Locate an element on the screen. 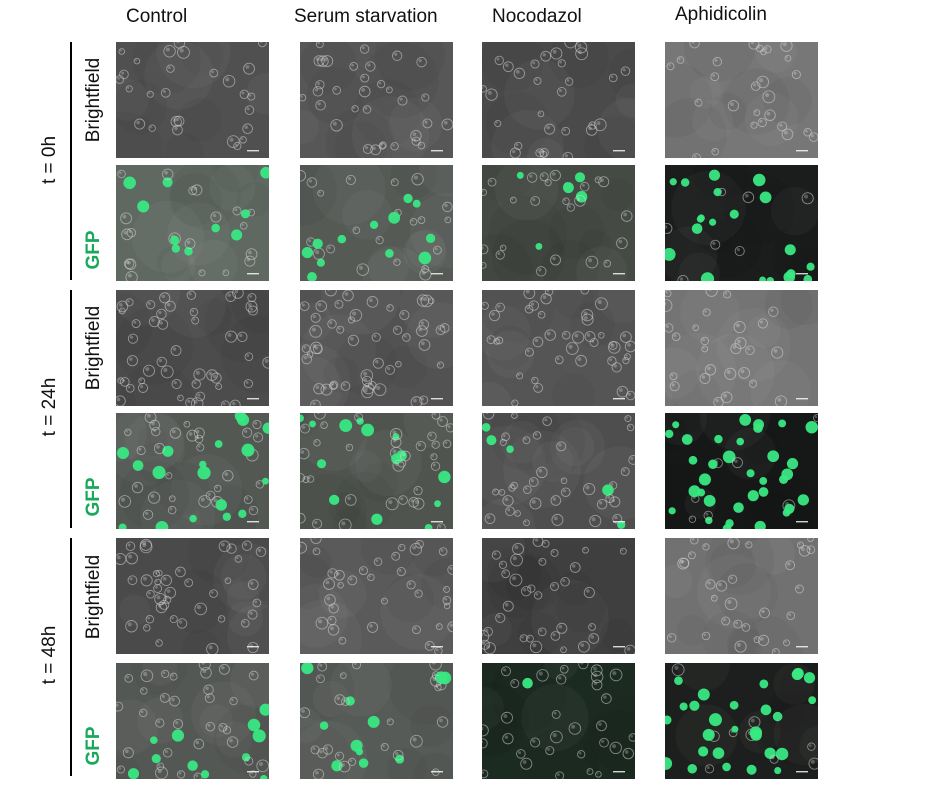  background-mottle is located at coordinates (577, 232).